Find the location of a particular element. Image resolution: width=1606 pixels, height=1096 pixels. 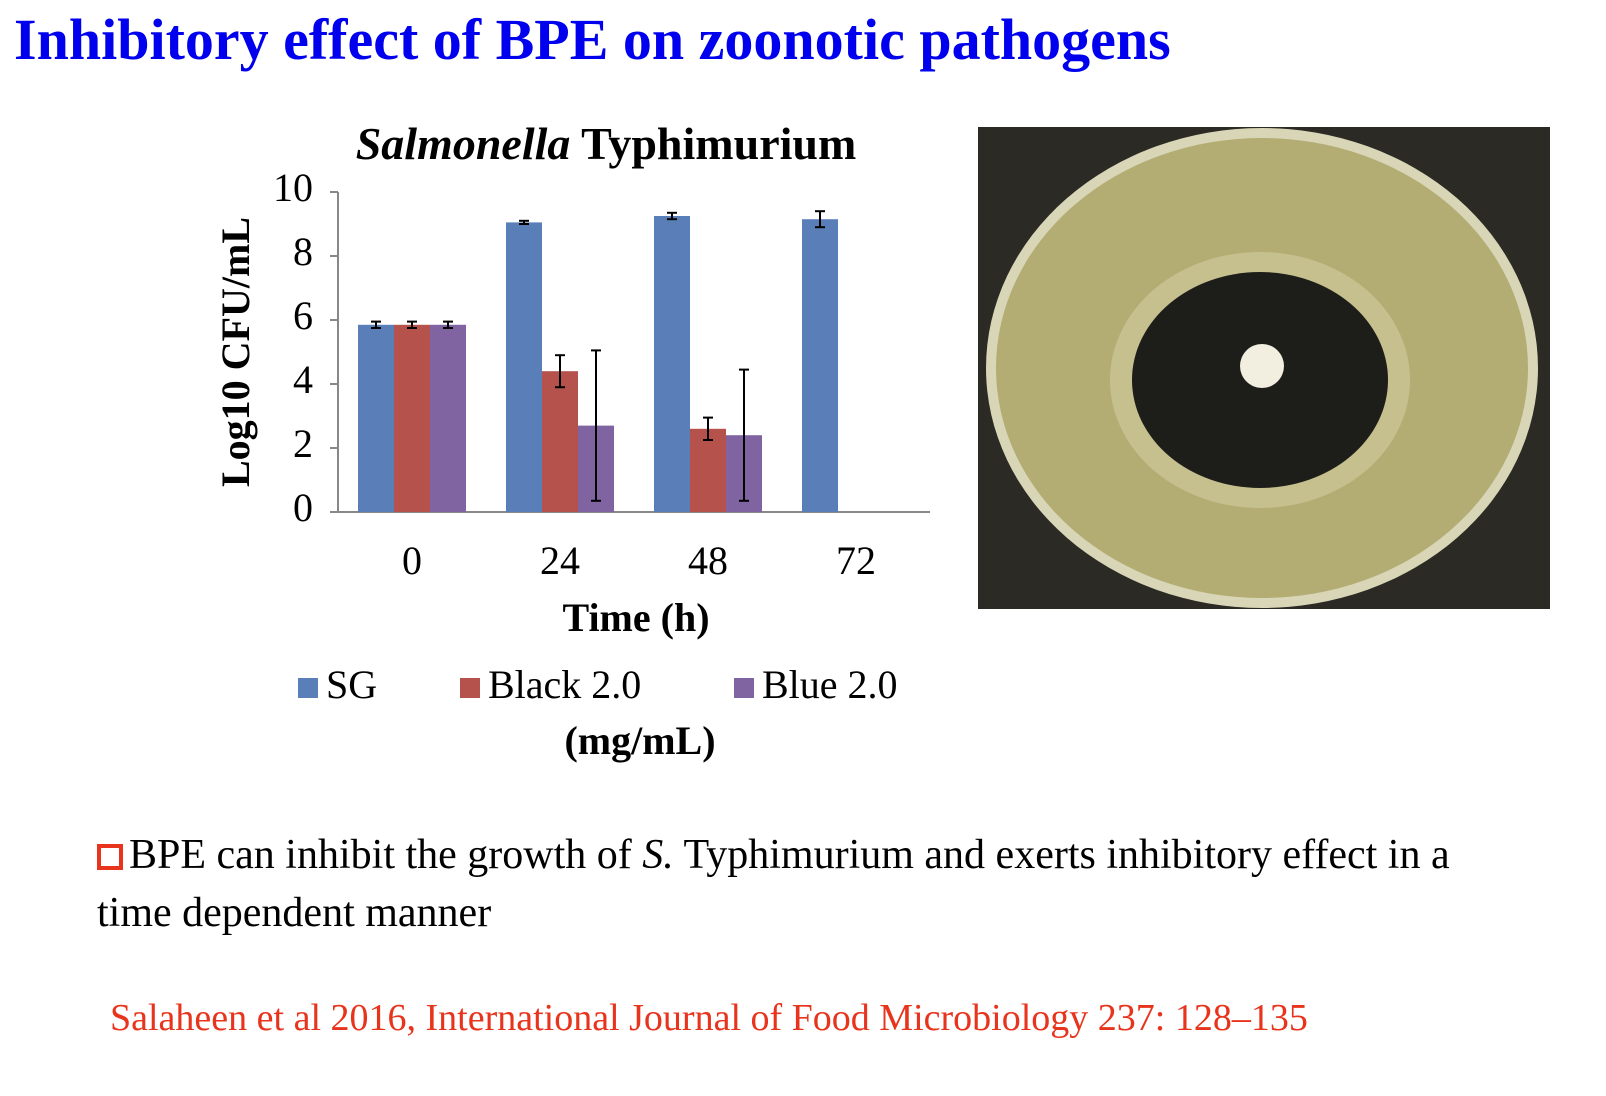

chart-title: Salmonella Typhimurium is located at coordinates (606, 143).